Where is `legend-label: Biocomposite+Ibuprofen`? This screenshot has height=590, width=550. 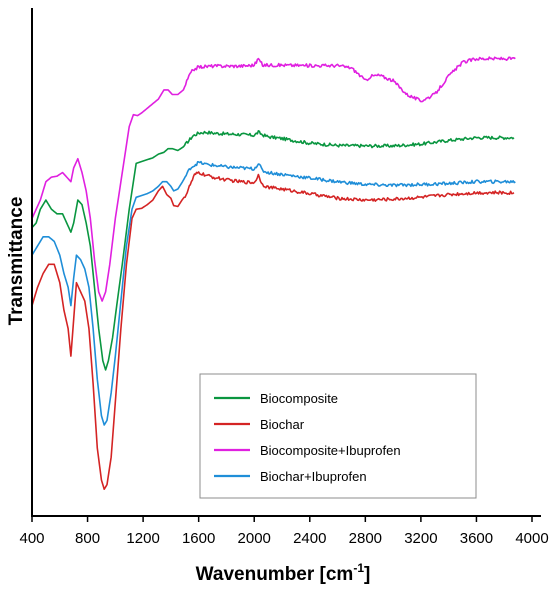 legend-label: Biocomposite+Ibuprofen is located at coordinates (330, 450).